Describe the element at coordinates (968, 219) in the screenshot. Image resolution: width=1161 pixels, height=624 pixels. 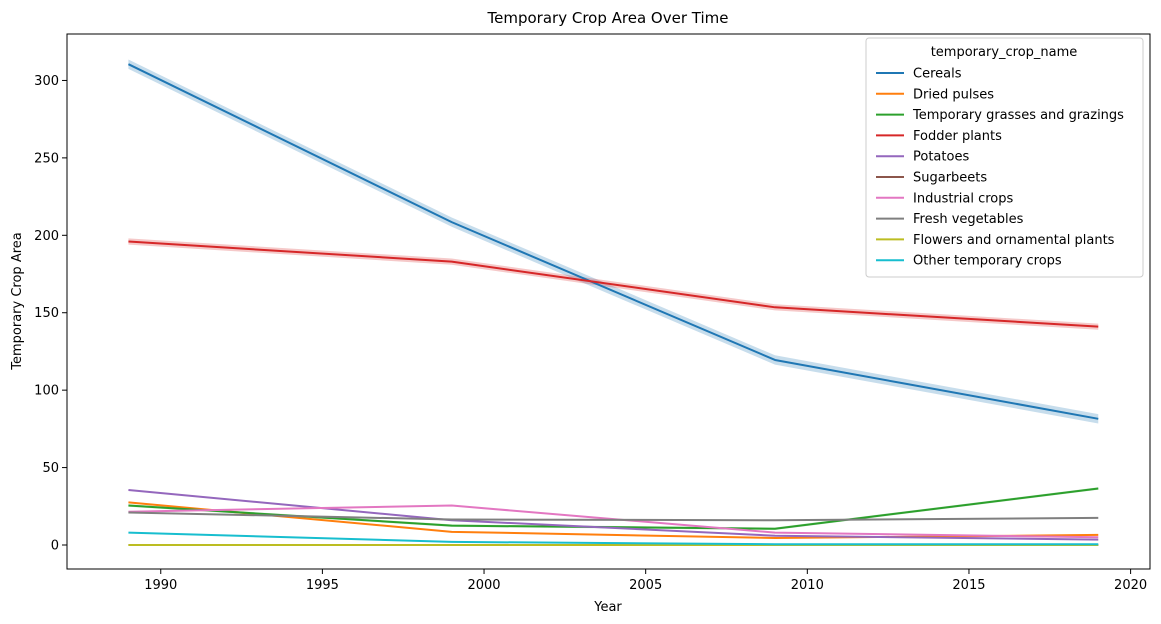
I see `legend-label: Fresh vegetables` at that location.